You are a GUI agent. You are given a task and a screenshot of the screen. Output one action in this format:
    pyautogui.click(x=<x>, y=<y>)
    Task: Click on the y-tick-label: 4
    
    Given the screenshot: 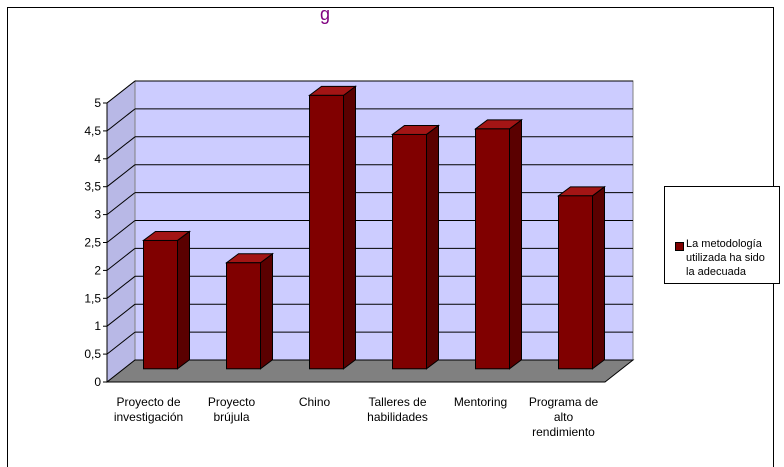 What is the action you would take?
    pyautogui.click(x=97, y=159)
    